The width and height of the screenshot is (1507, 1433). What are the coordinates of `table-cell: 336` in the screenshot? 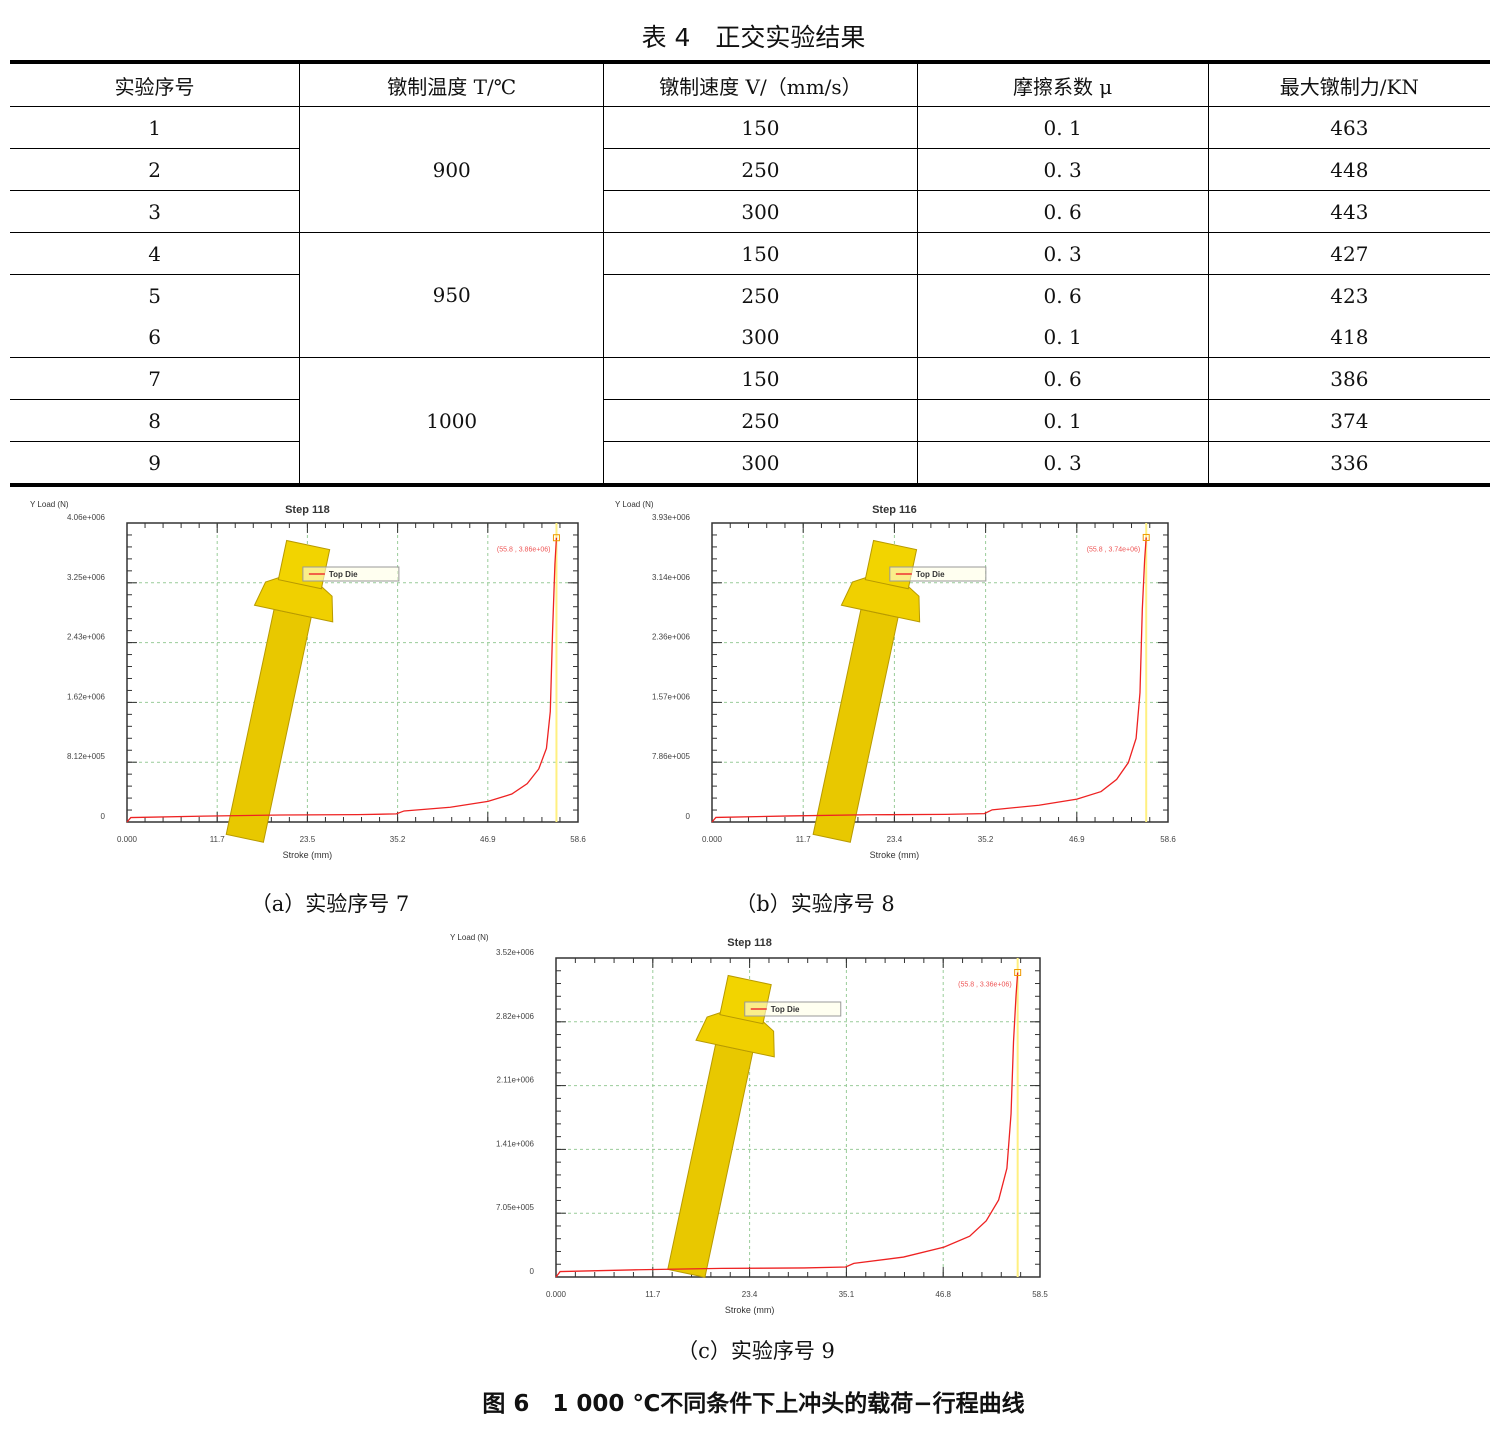 It's located at (1348, 463).